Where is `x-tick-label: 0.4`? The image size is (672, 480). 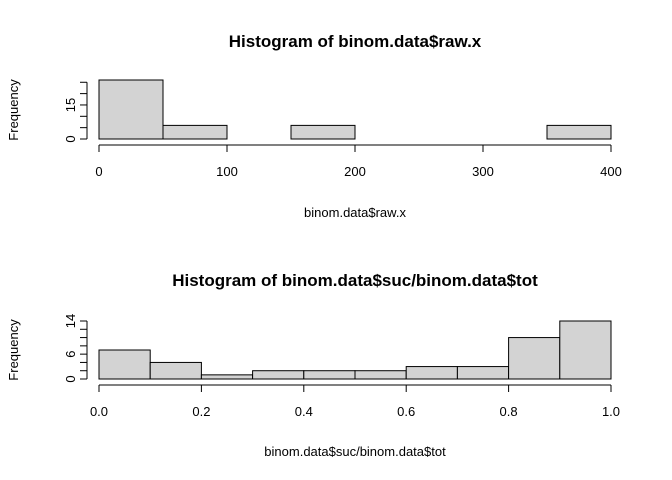 x-tick-label: 0.4 is located at coordinates (304, 411).